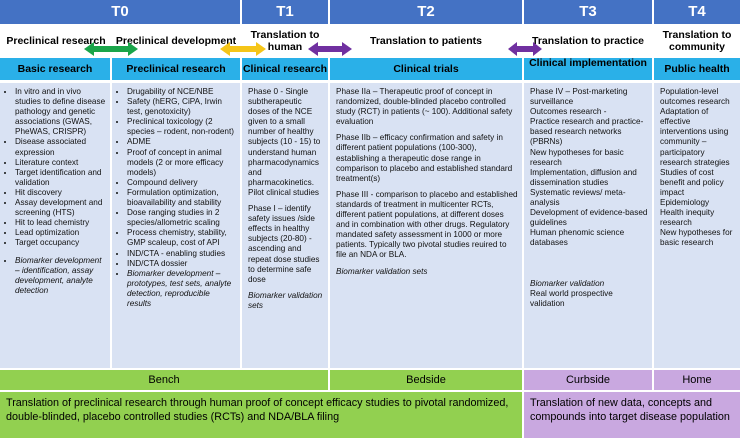 This screenshot has width=740, height=440. What do you see at coordinates (577, 157) in the screenshot?
I see `impl-line: New hypotheses for basic research` at bounding box center [577, 157].